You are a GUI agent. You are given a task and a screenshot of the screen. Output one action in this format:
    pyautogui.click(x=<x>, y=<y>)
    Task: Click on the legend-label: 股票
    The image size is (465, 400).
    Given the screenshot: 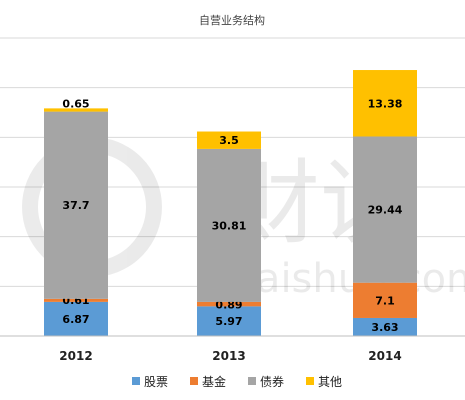 What is the action you would take?
    pyautogui.click(x=156, y=382)
    